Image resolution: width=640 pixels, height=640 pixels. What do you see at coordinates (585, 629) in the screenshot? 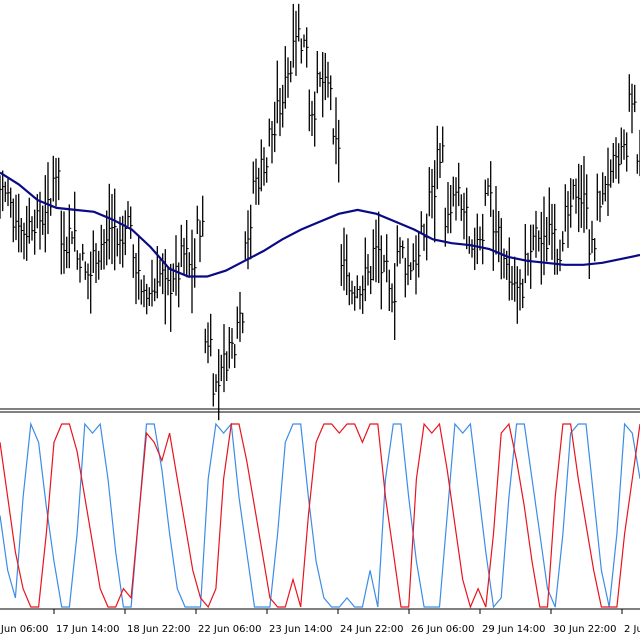
I see `time-axis-label: 30 Jun 22:00` at bounding box center [585, 629].